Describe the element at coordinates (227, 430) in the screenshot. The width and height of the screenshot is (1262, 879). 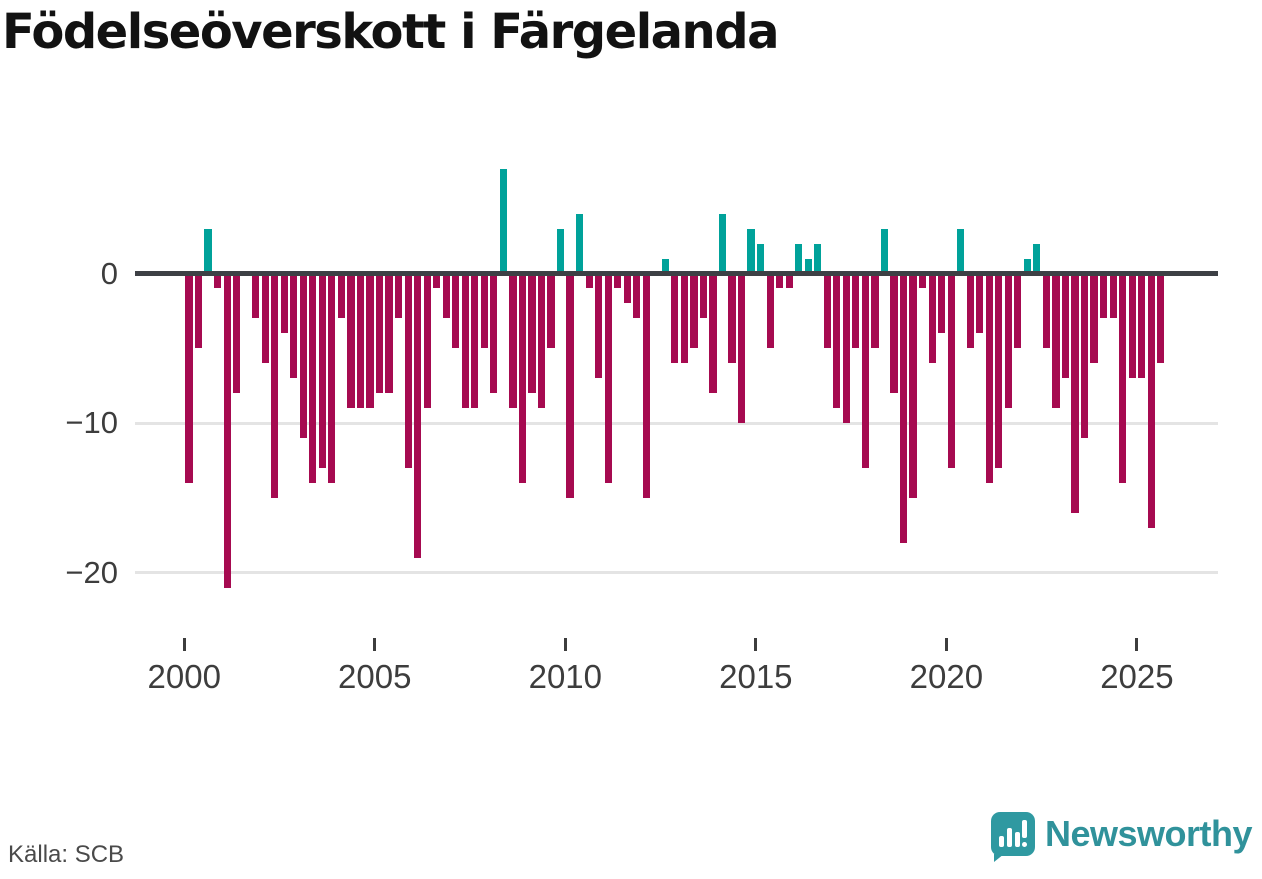
I see `bar-2001Q1` at that location.